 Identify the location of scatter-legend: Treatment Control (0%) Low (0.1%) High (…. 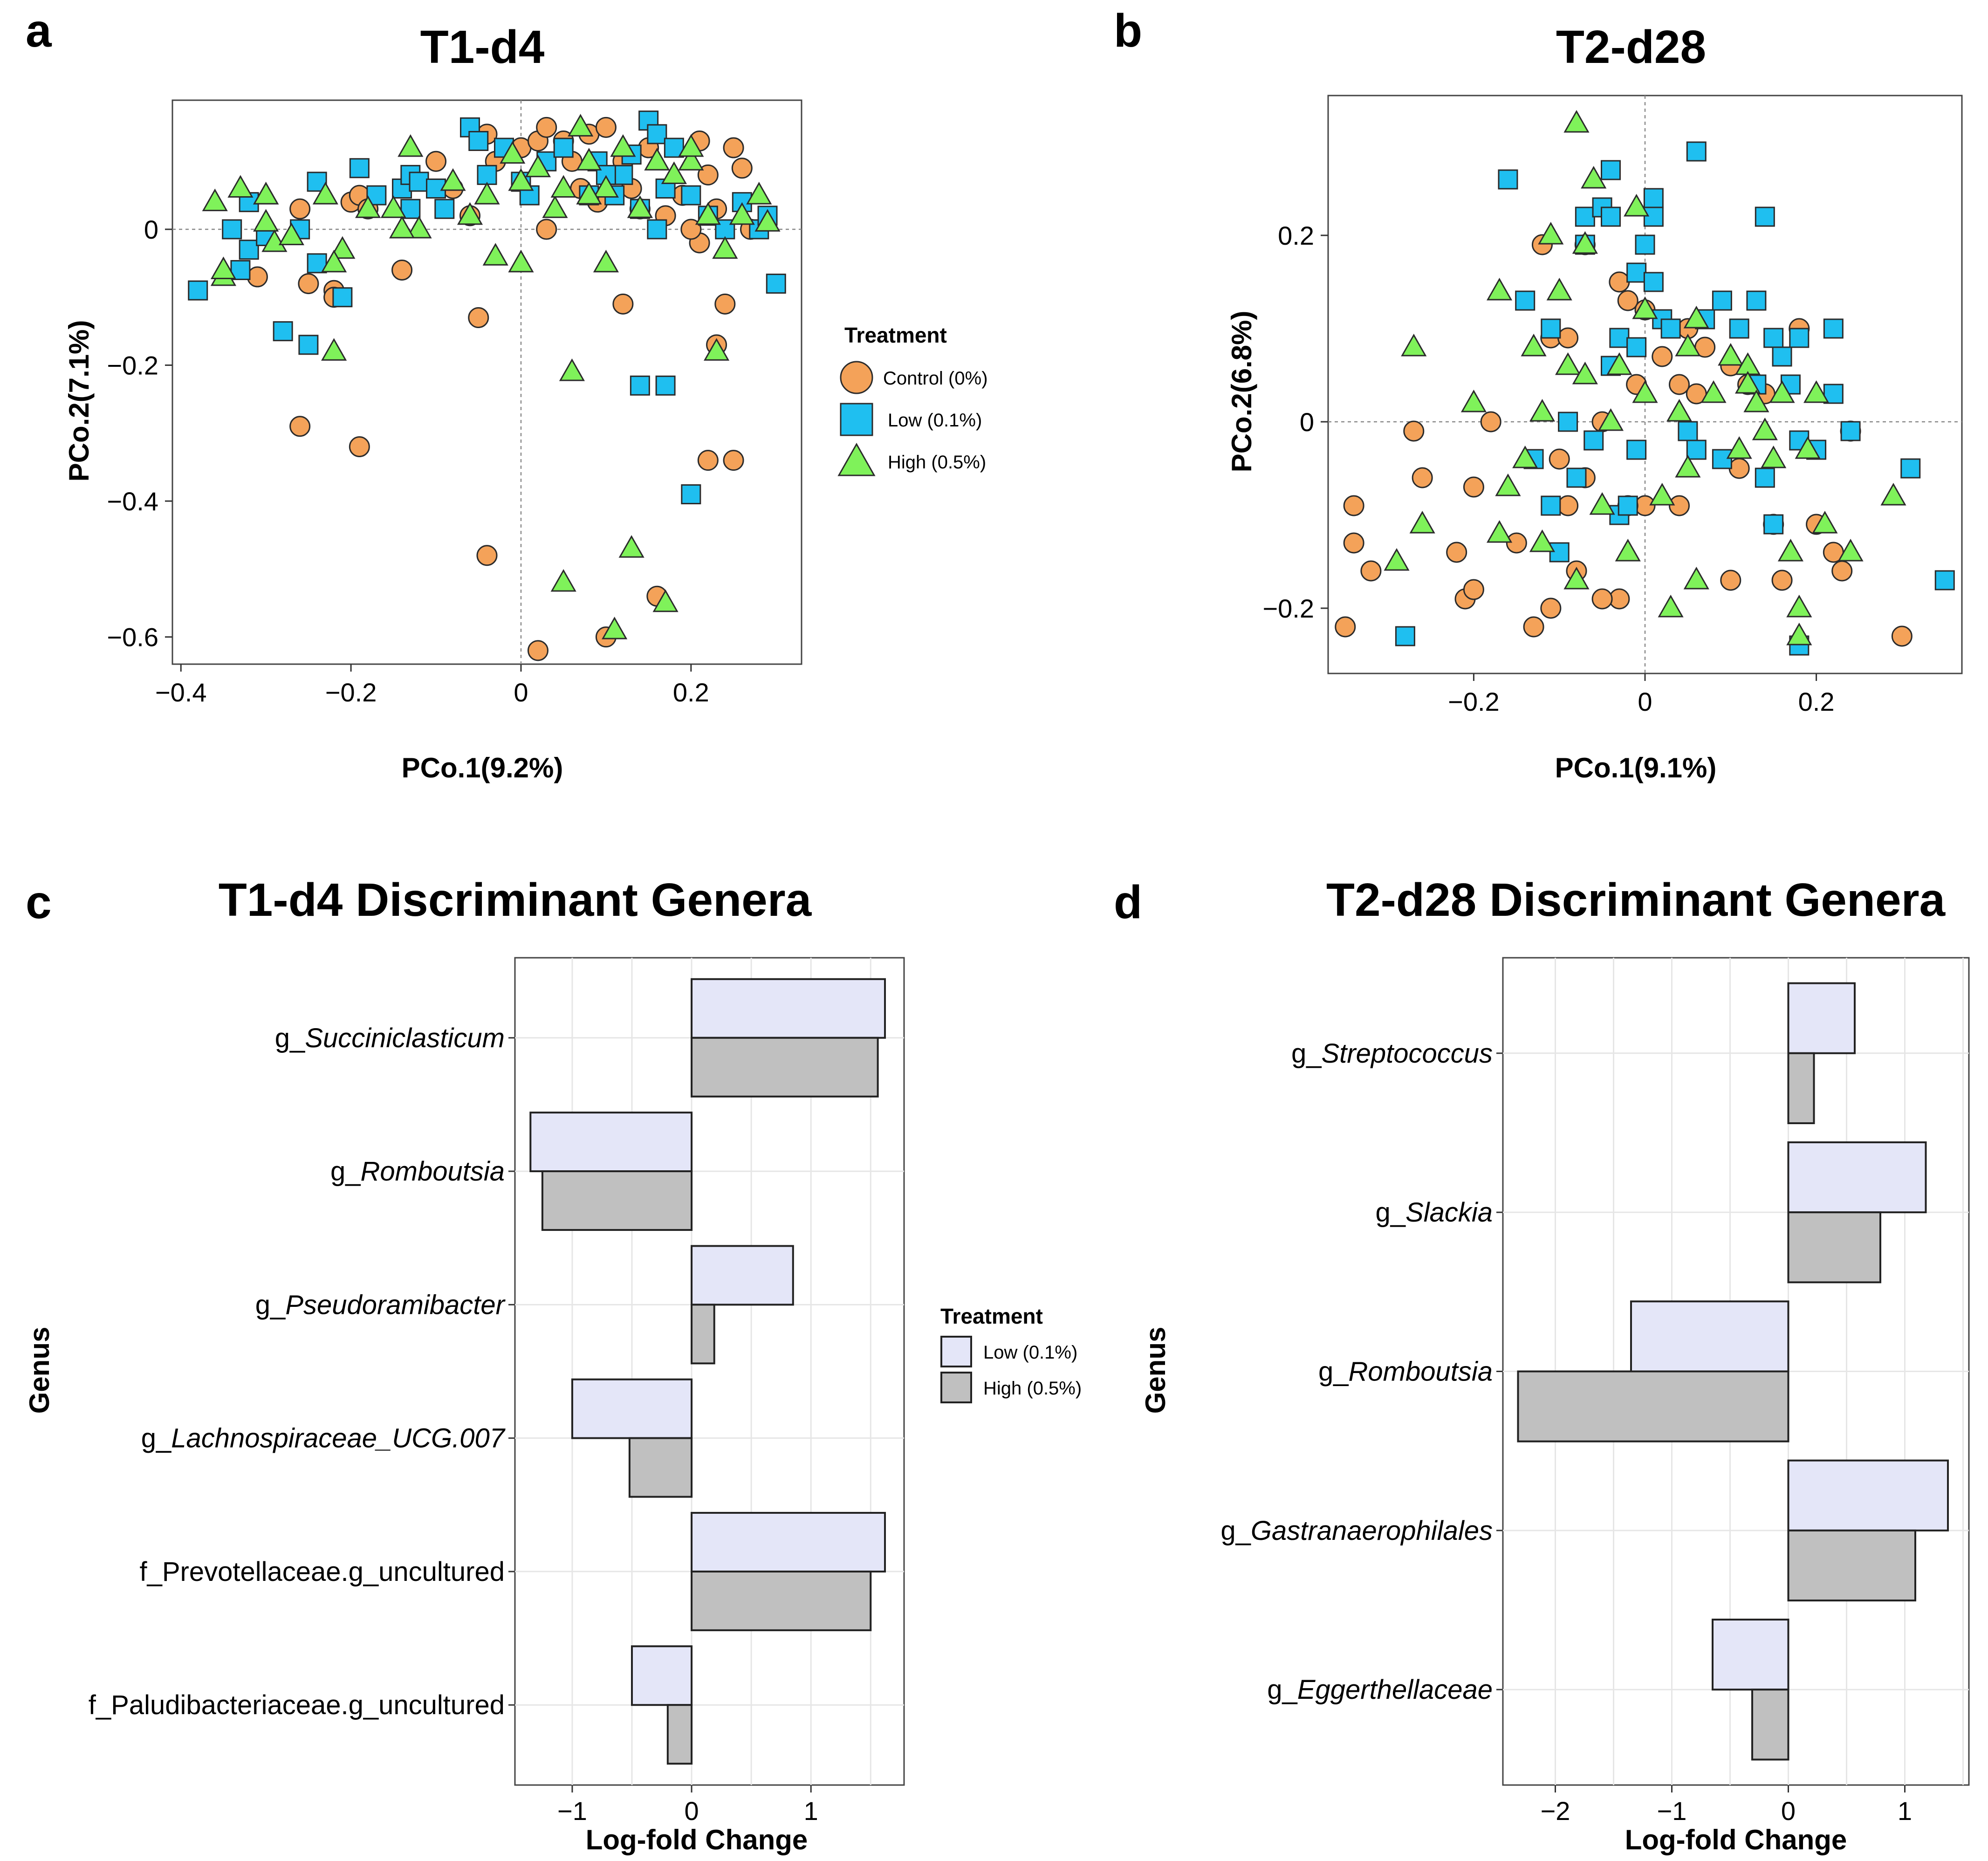
(912, 399).